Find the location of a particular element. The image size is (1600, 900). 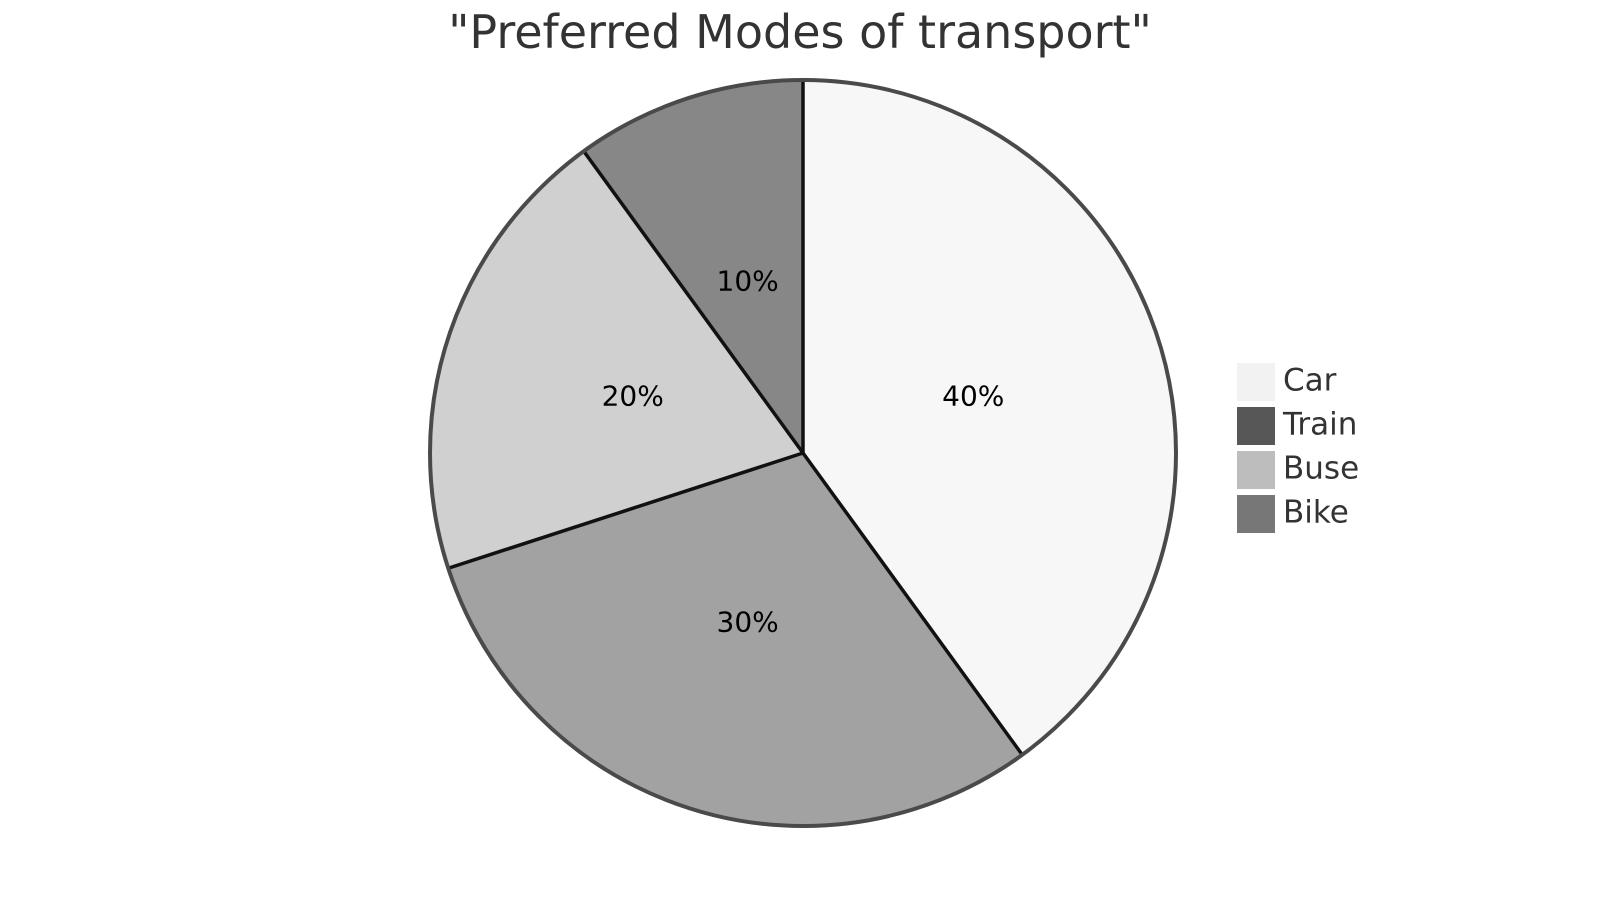

chart-title: "Preferred Modes of transport" is located at coordinates (800, 32).